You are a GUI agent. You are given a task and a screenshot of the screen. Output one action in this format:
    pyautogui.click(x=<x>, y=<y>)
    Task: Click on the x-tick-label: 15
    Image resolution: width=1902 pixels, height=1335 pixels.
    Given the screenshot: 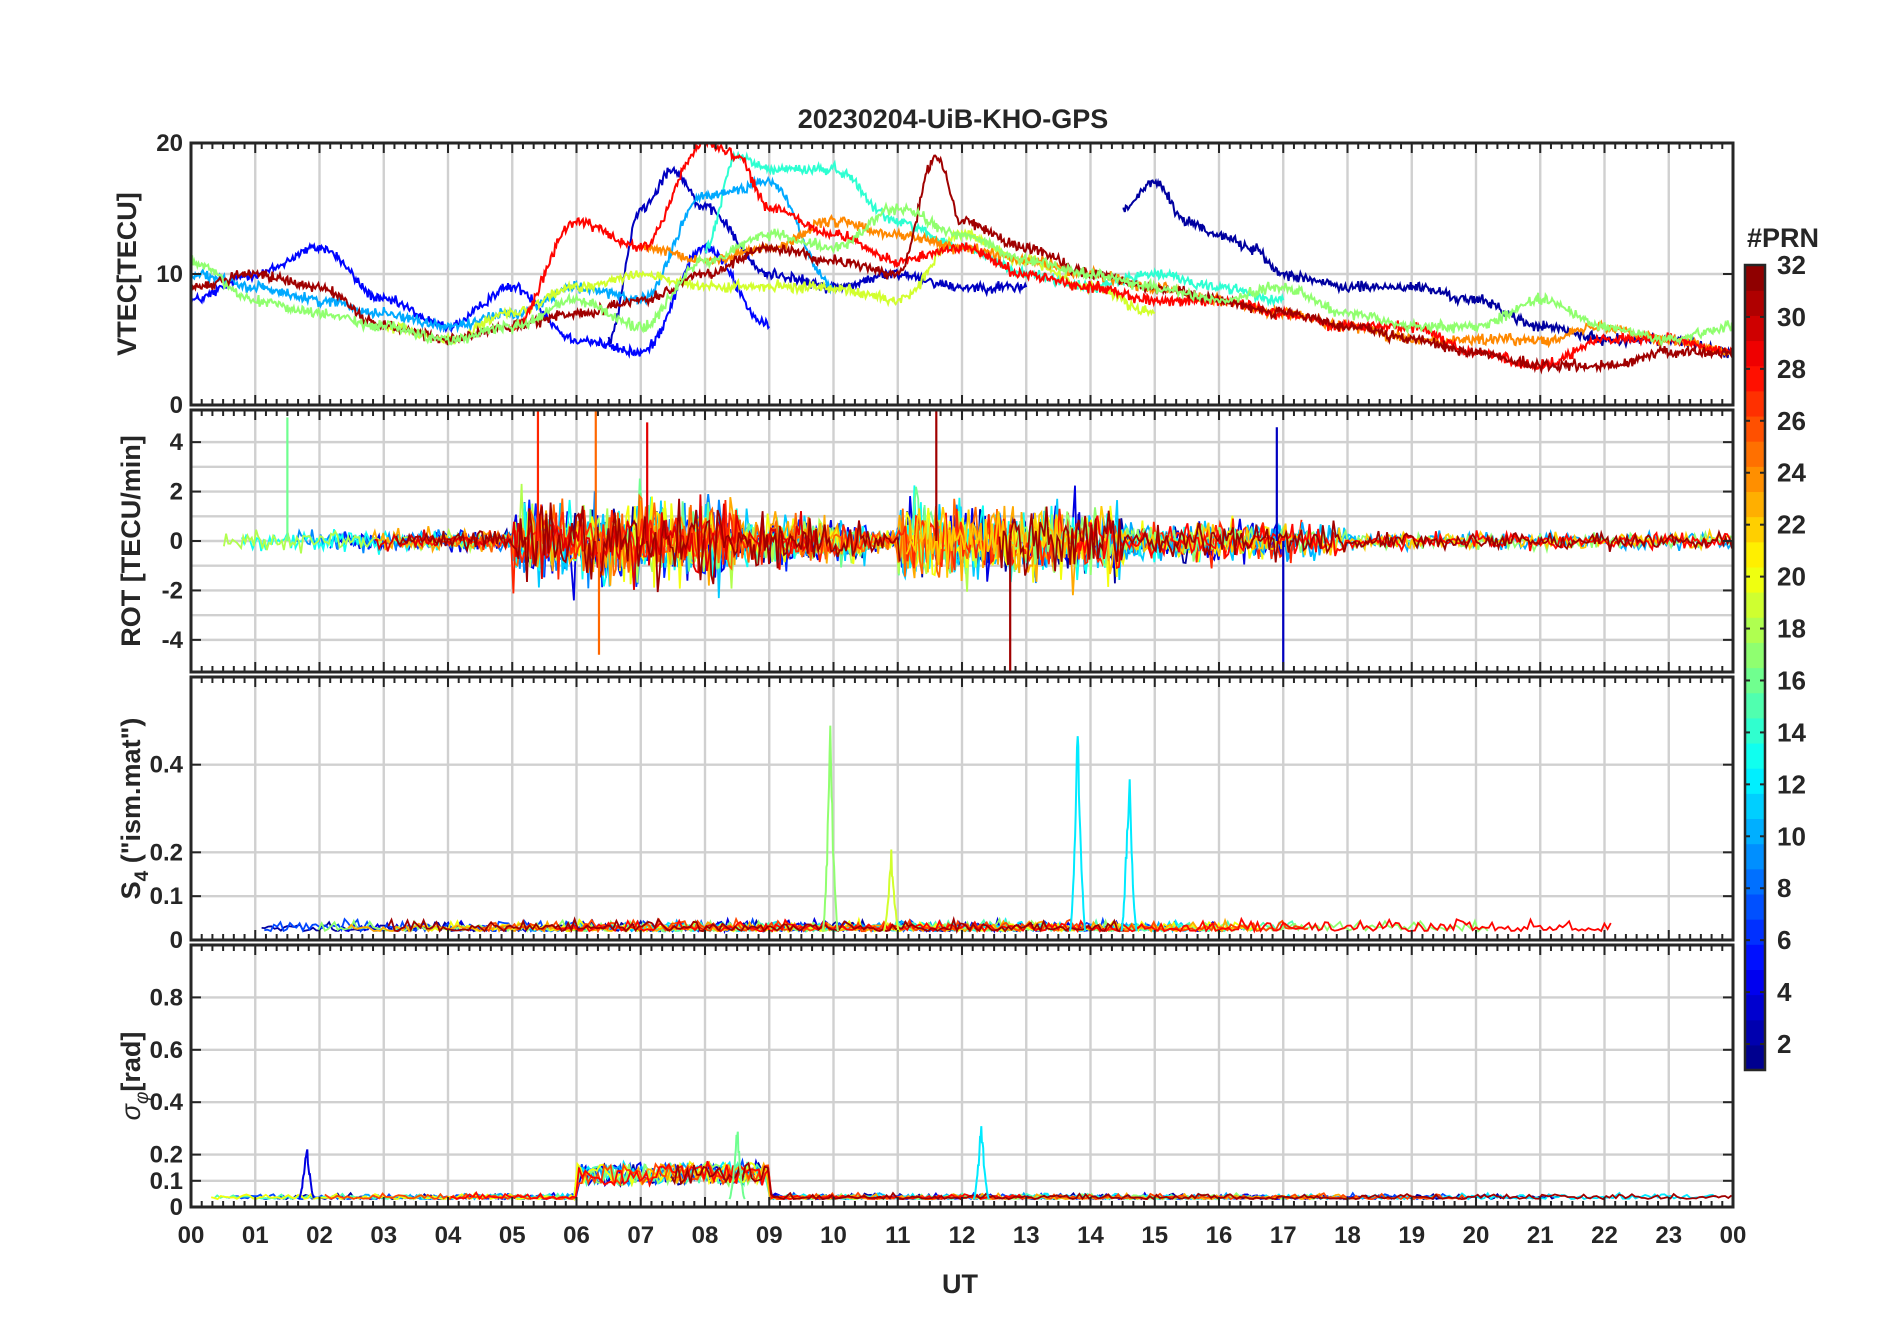 What is the action you would take?
    pyautogui.click(x=1154, y=1235)
    